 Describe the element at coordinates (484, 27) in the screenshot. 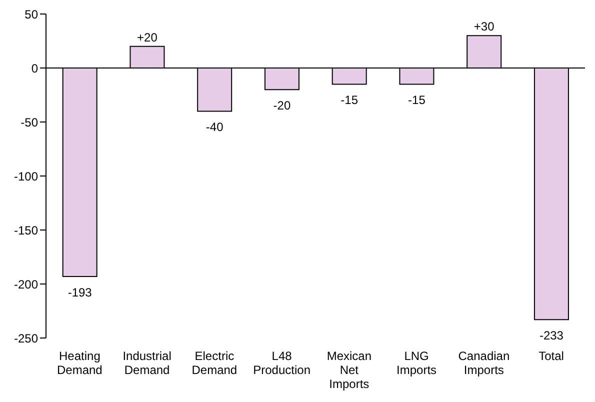

I see `data-label: +30` at that location.